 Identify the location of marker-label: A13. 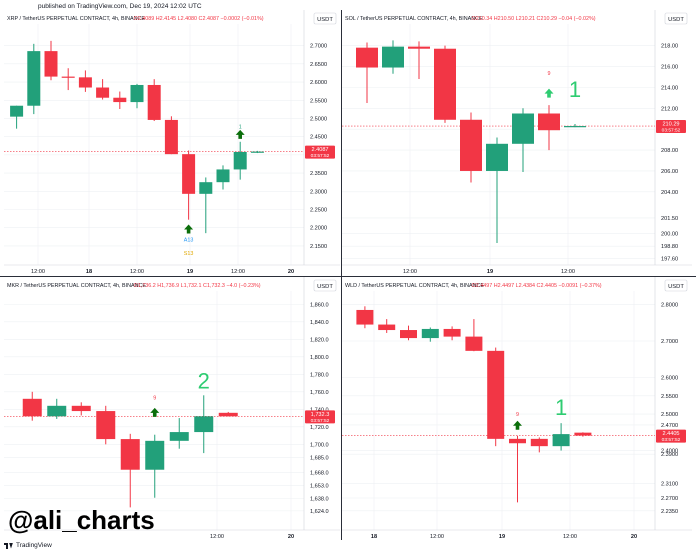
(189, 241).